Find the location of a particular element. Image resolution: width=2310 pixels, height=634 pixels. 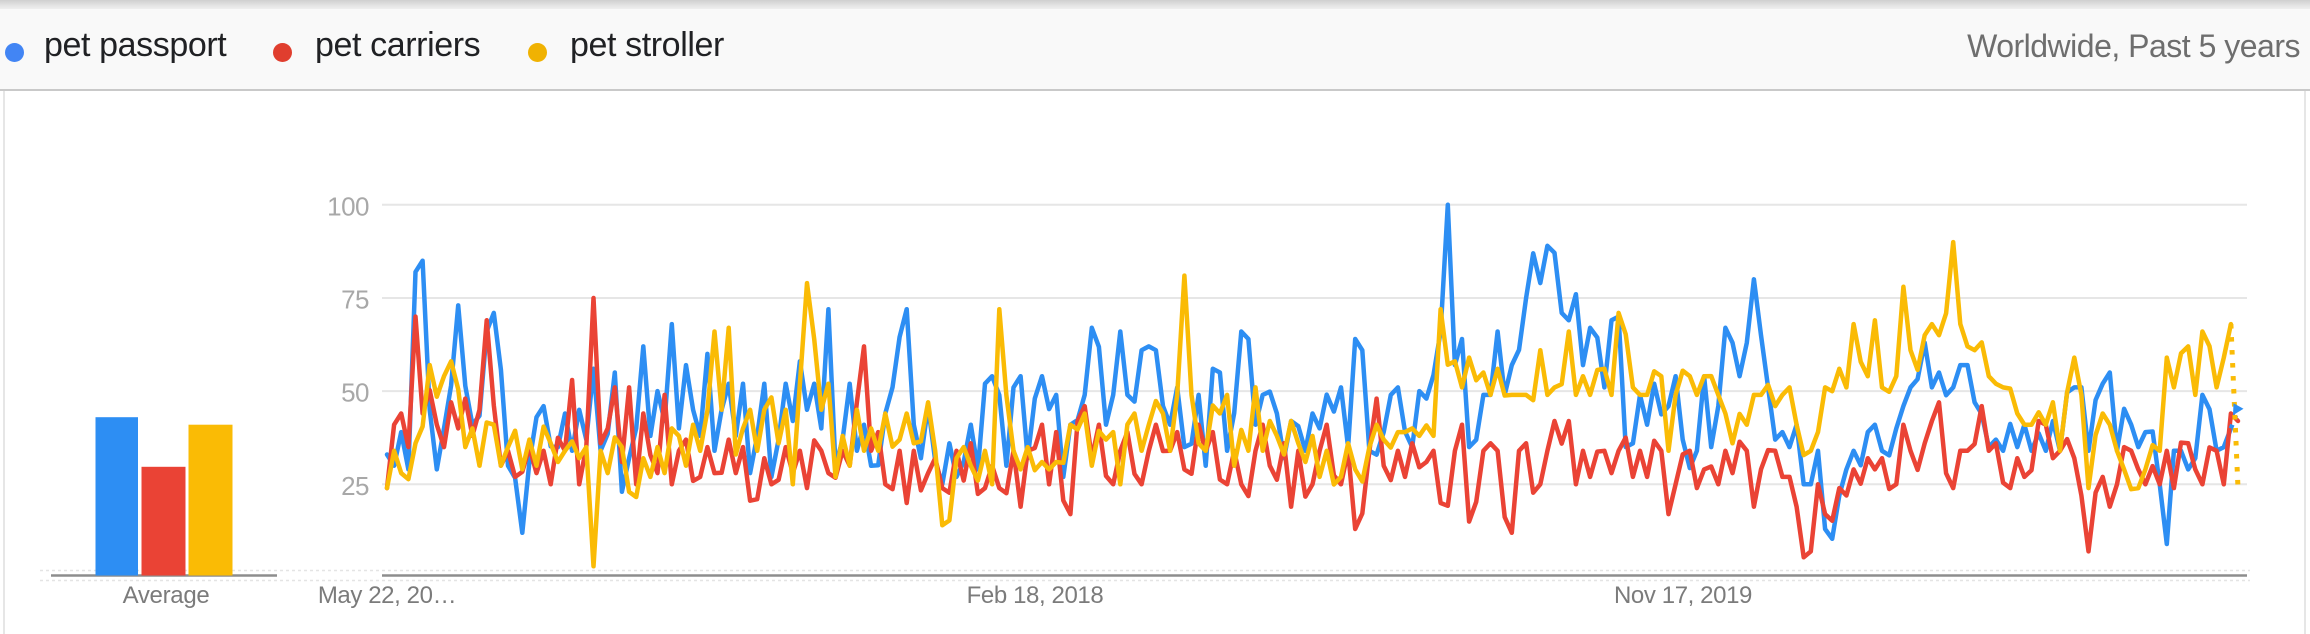

svg-text: 25 is located at coordinates (355, 486).